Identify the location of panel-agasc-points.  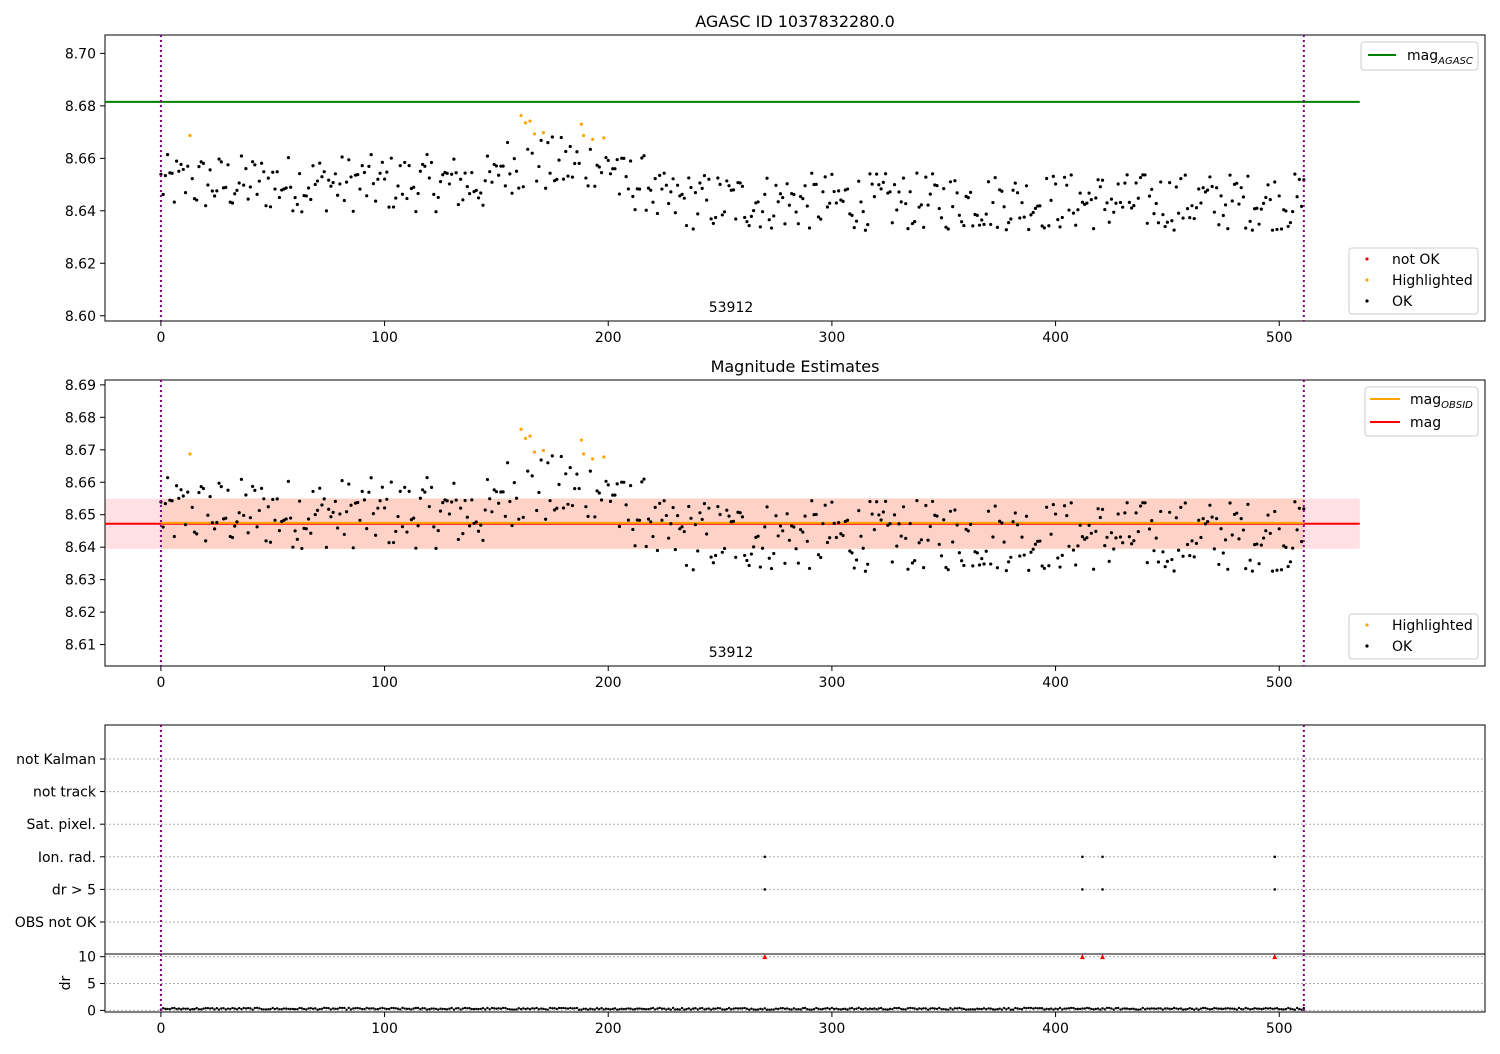
(732, 172).